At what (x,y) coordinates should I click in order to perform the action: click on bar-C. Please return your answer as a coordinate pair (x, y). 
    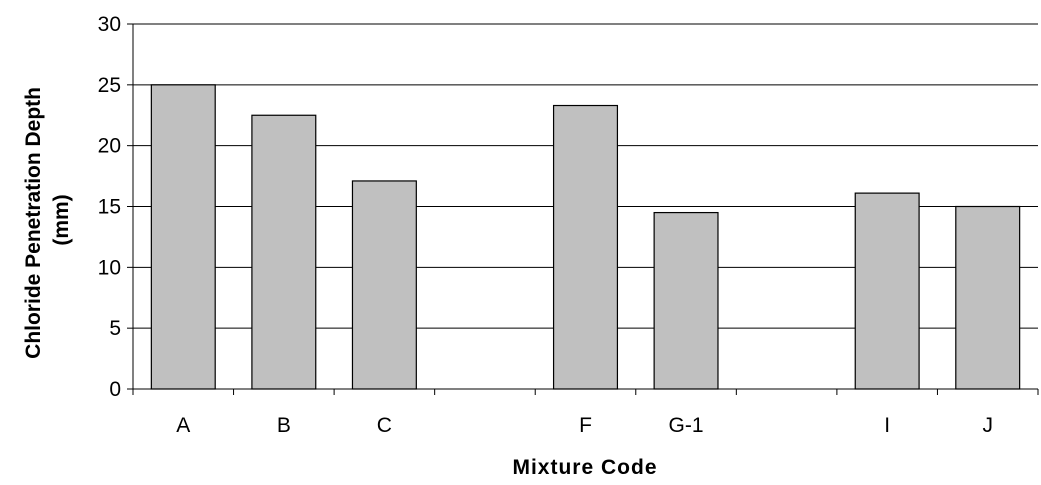
    Looking at the image, I should click on (384, 285).